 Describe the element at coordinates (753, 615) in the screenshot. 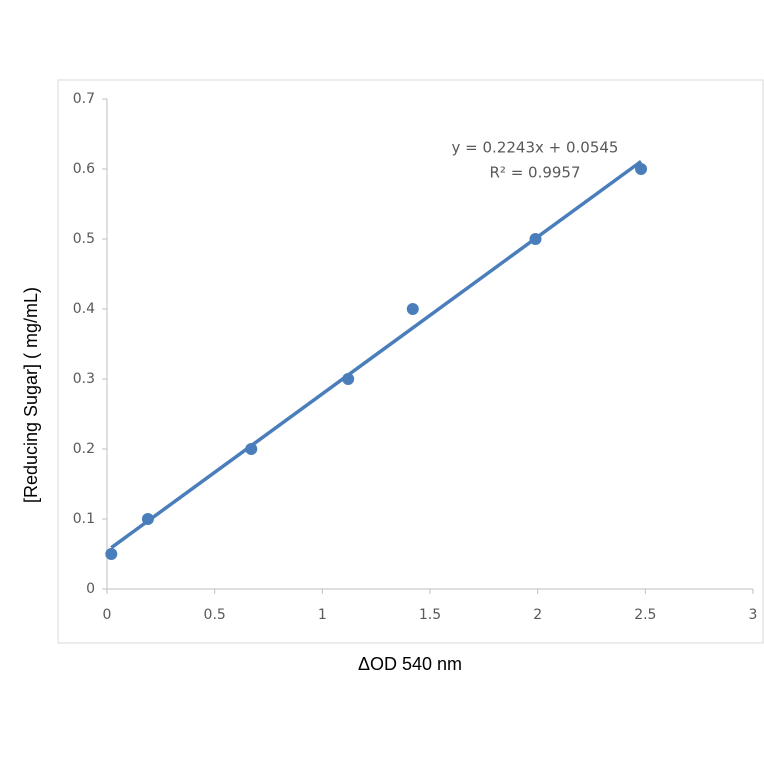

I see `x-tick-label: 3` at that location.